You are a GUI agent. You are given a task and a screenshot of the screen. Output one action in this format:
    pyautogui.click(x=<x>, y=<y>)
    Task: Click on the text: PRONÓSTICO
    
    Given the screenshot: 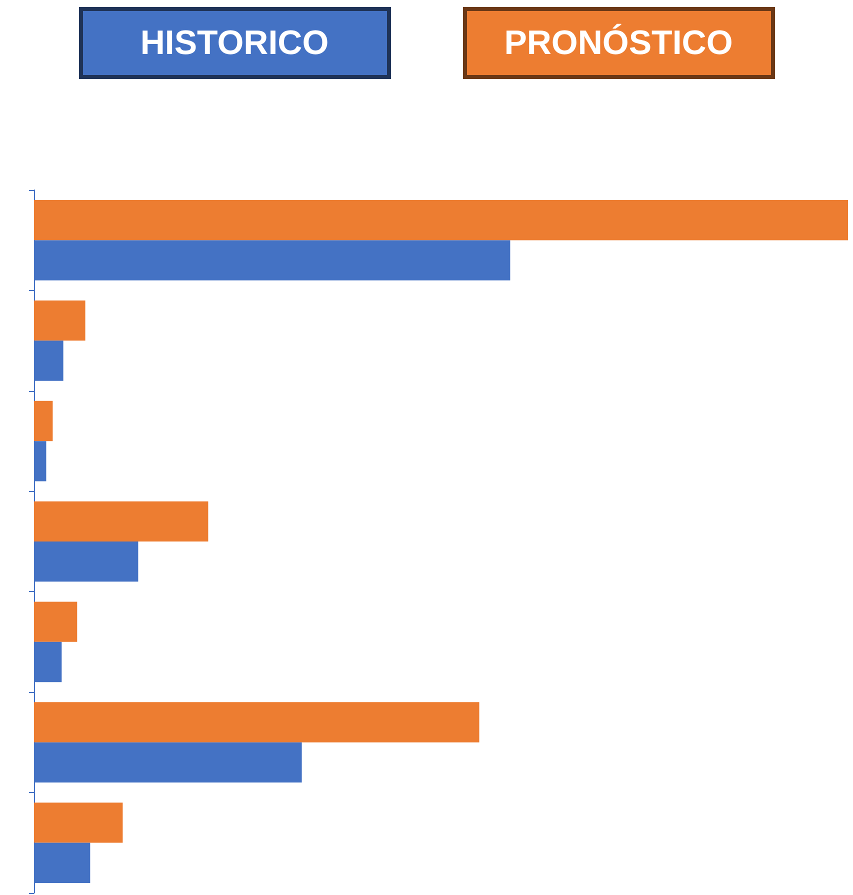 What is the action you would take?
    pyautogui.click(x=618, y=43)
    